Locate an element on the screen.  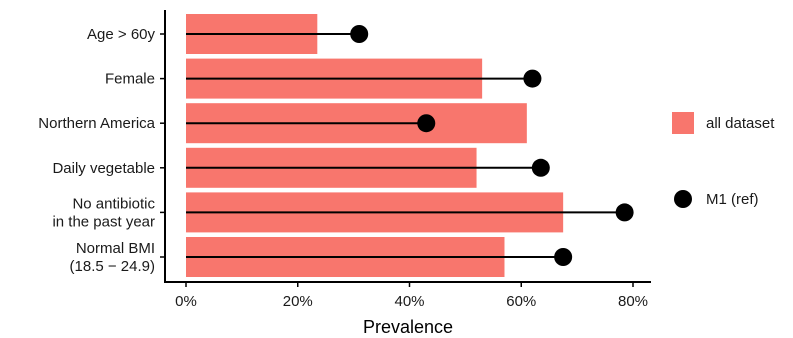
legend-swatch-m1-ref is located at coordinates (683, 199).